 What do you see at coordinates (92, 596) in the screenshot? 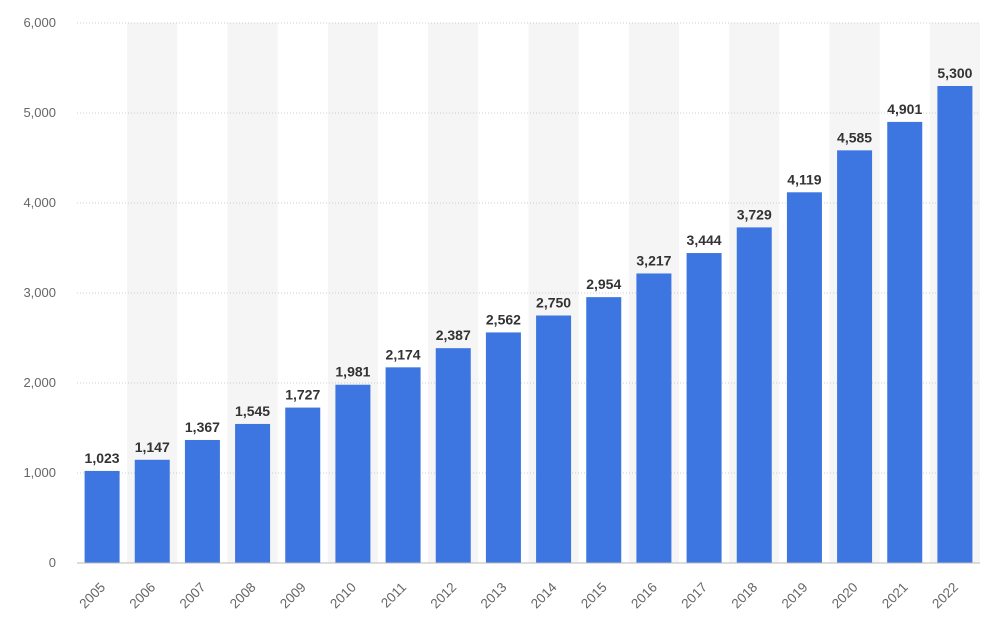
I see `x-tick-label-2005: 2005` at bounding box center [92, 596].